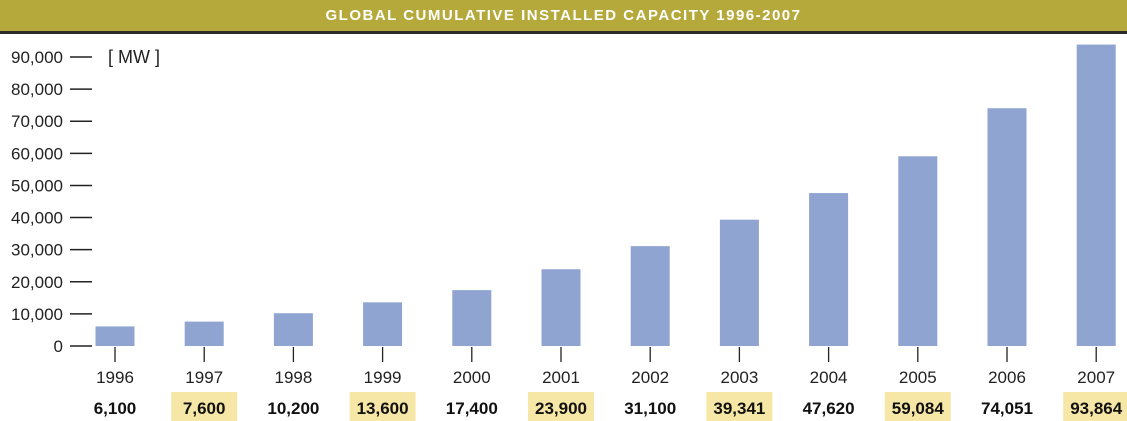  What do you see at coordinates (1096, 377) in the screenshot?
I see `x-tick-label: 2007` at bounding box center [1096, 377].